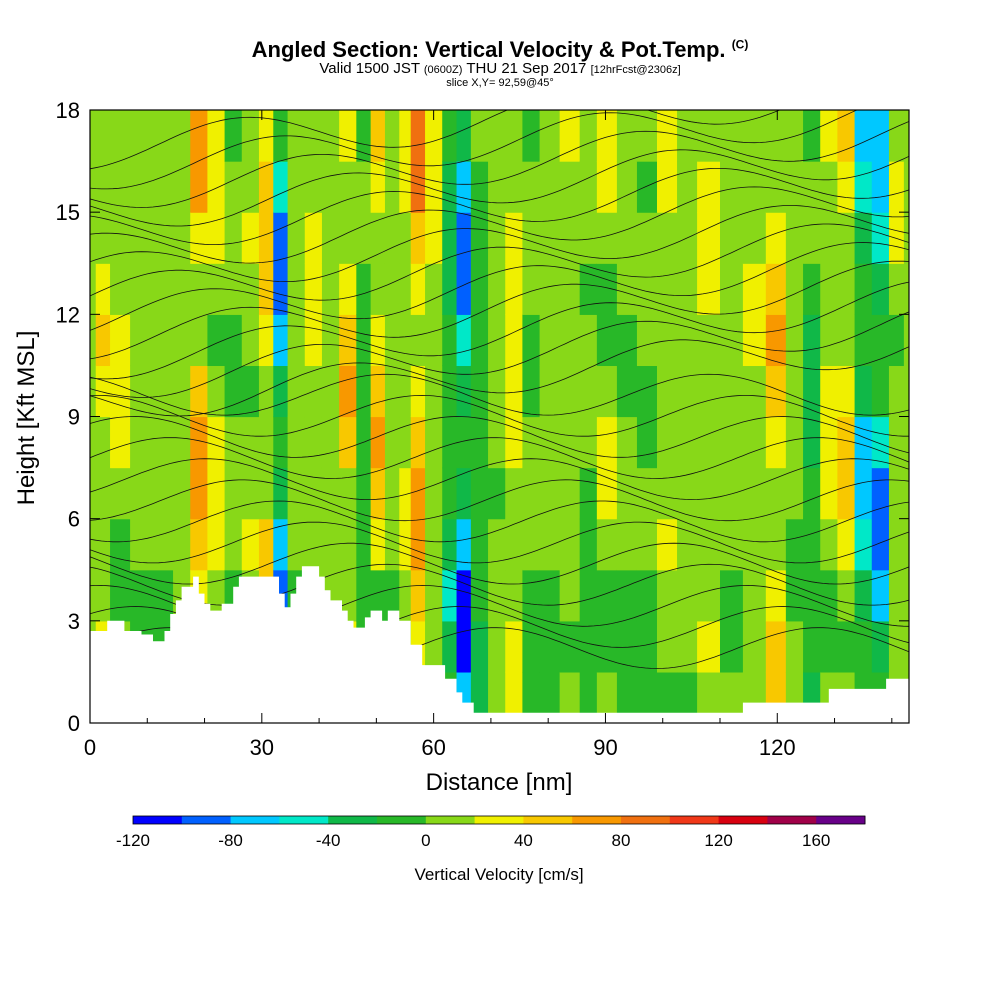 The width and height of the screenshot is (1000, 1000). Describe the element at coordinates (68, 314) in the screenshot. I see `y-tick-label: 12` at that location.